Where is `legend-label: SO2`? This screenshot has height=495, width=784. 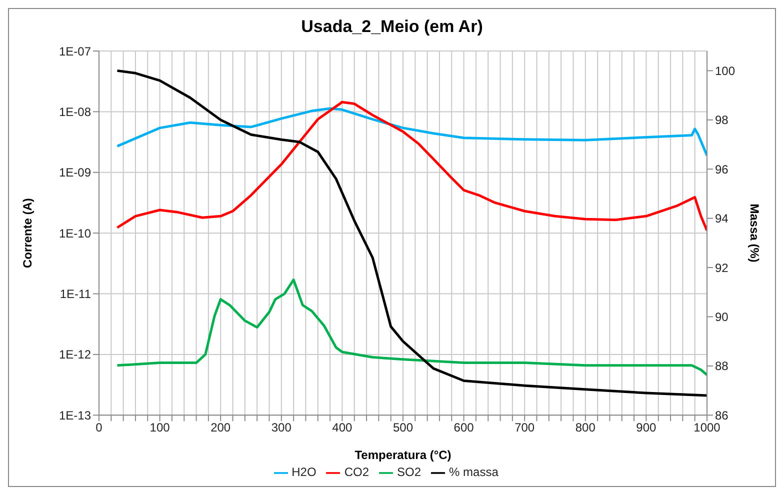
legend-label: SO2 is located at coordinates (409, 472).